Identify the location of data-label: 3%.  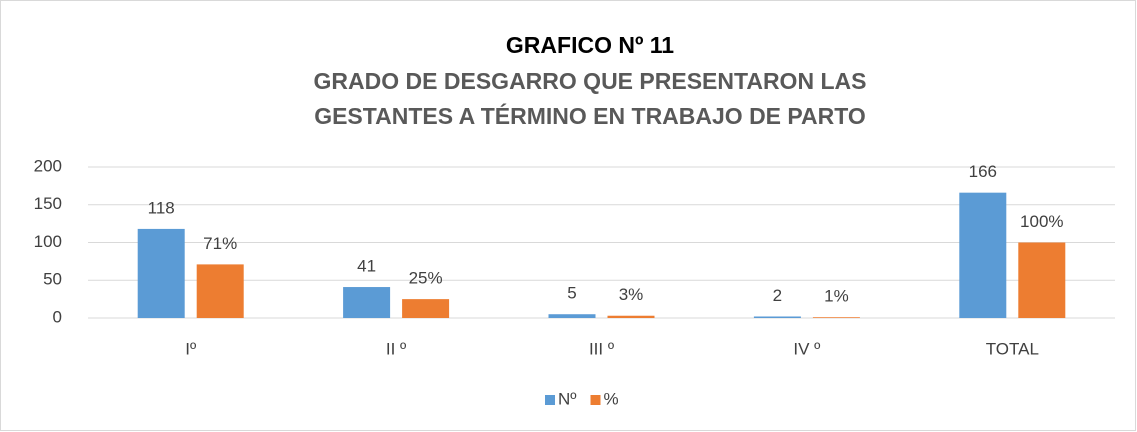
(631, 294).